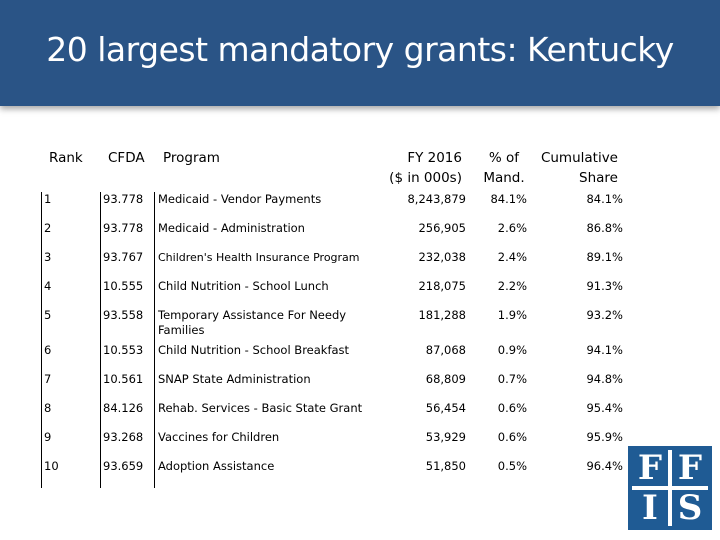 This screenshot has height=540, width=720. Describe the element at coordinates (436, 199) in the screenshot. I see `cell-fy: 8,243,879` at that location.